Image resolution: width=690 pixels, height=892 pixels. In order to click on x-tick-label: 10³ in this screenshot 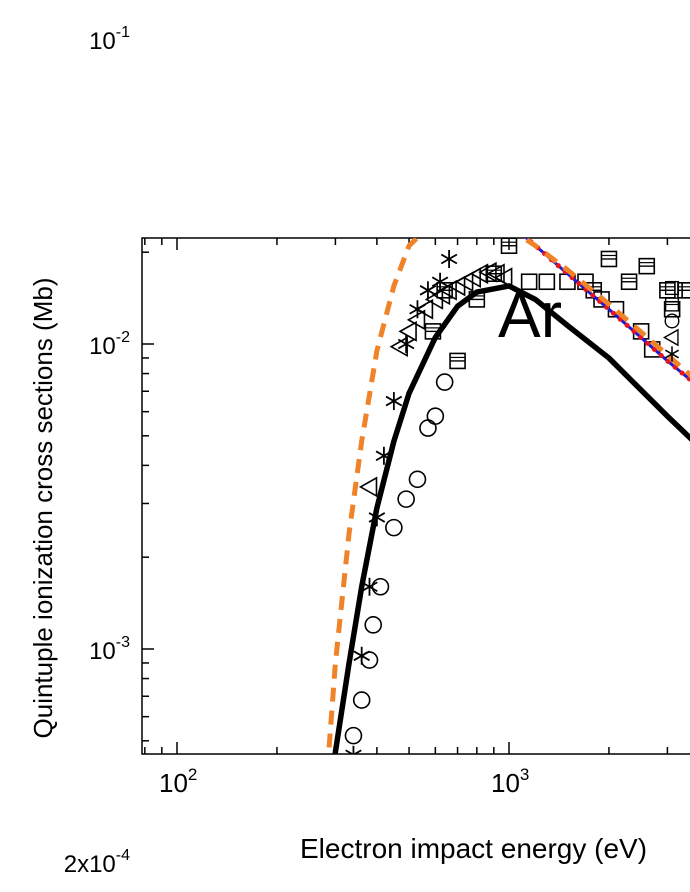, I will do `click(510, 781)`.